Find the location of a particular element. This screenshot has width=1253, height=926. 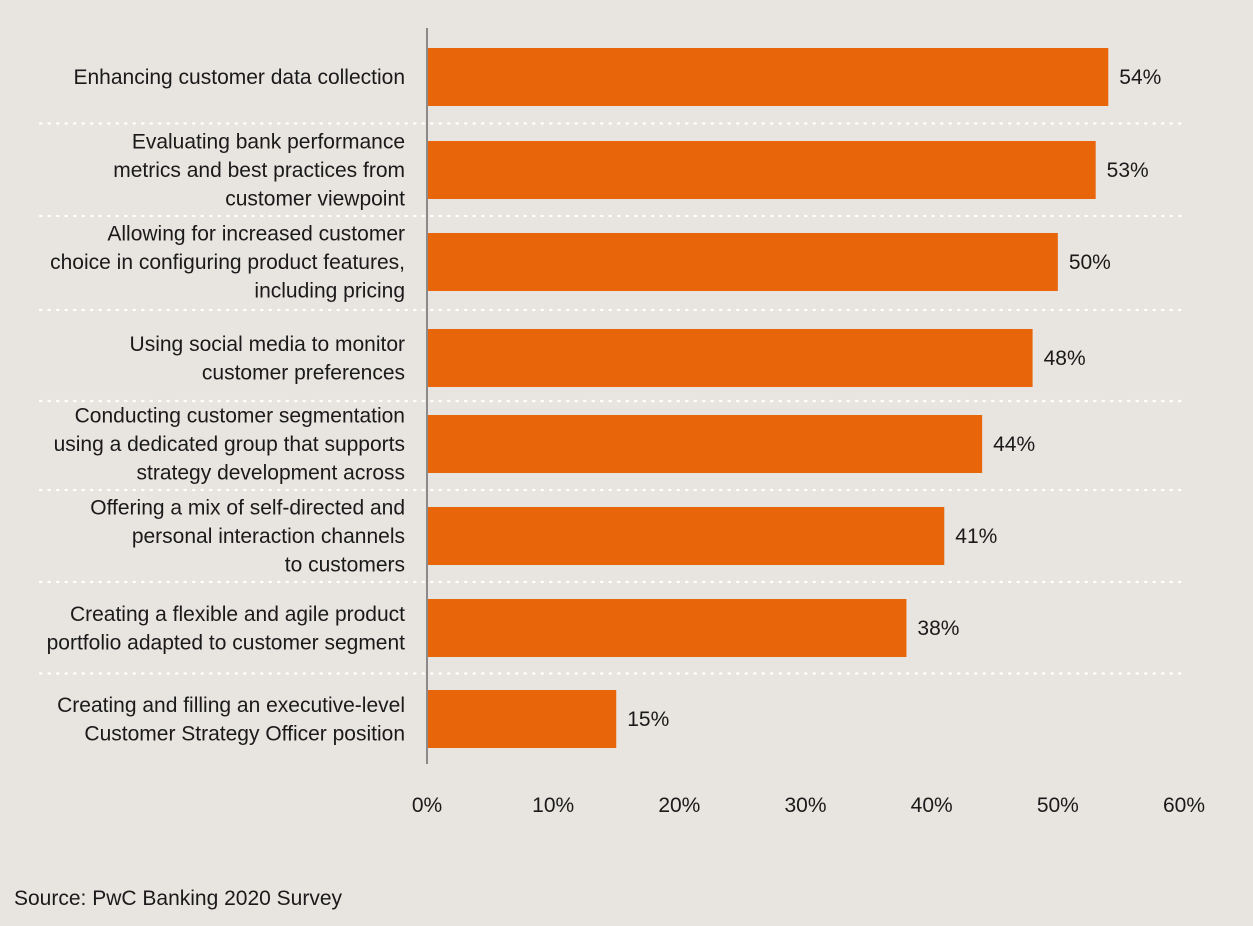

category-label-line: strategy development across is located at coordinates (271, 473).